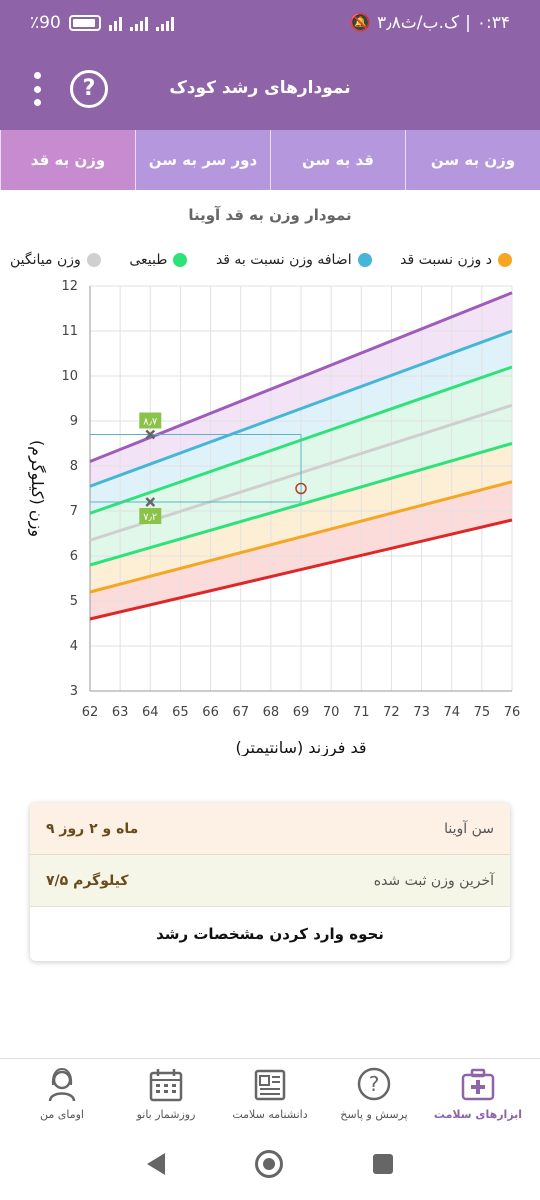 The image size is (540, 1200). I want to click on status-time: ۰:۳۴, so click(493, 23).